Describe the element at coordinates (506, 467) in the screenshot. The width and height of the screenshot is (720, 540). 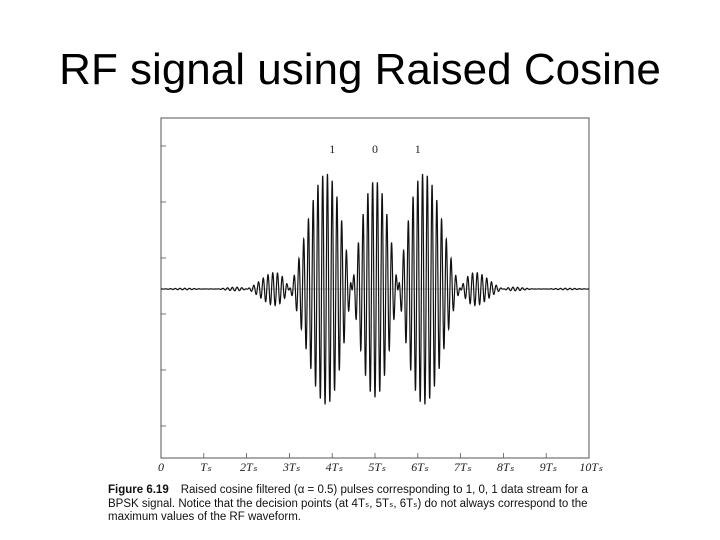
I see `x-tick-label: 8Tₛ` at that location.